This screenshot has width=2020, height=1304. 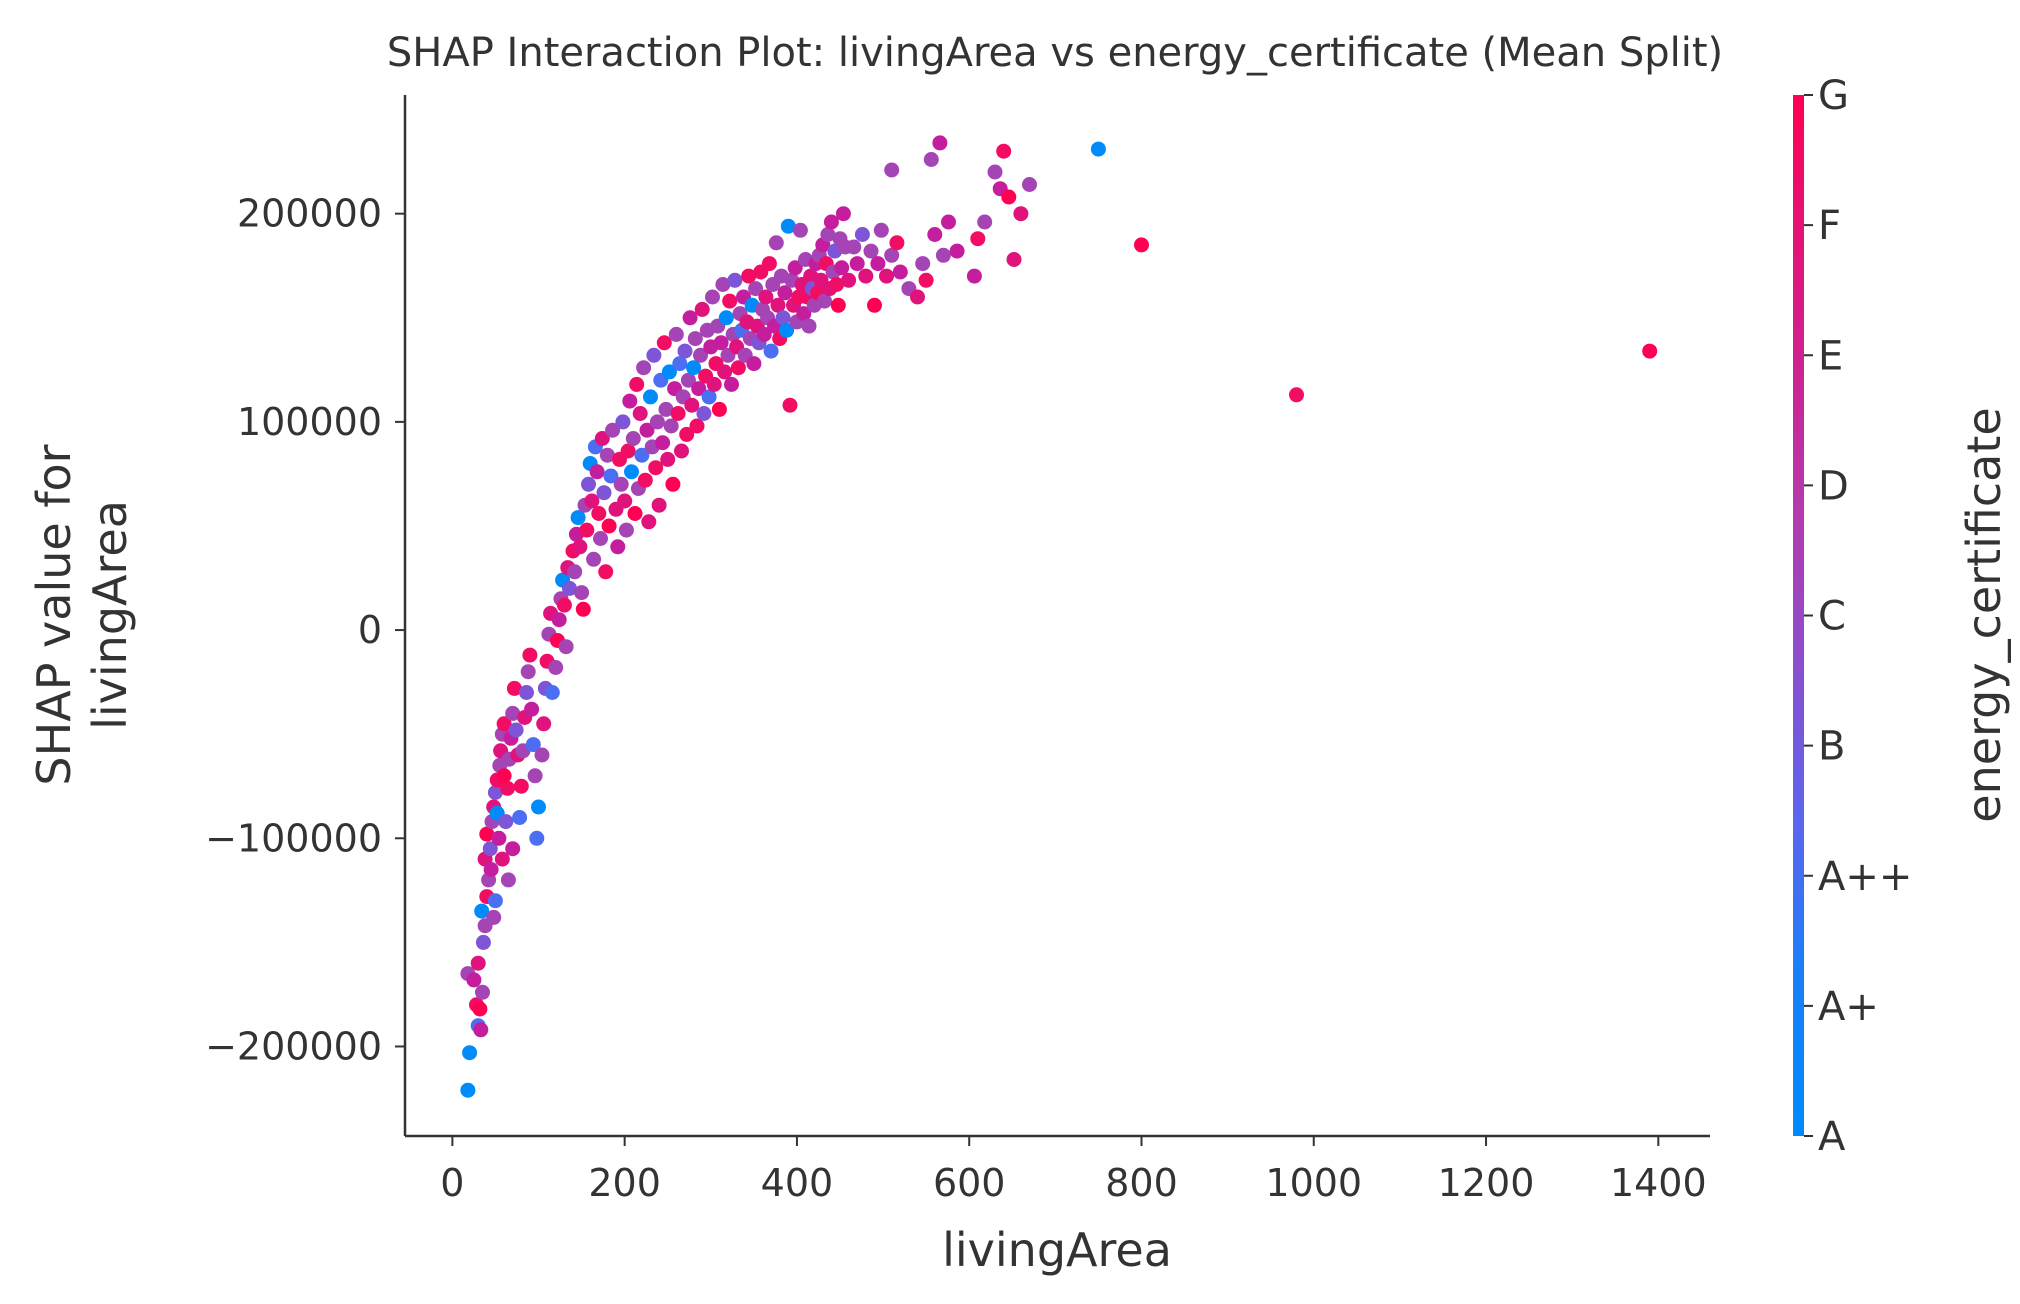 What do you see at coordinates (1313, 1183) in the screenshot?
I see `x-tick-label: 1000` at bounding box center [1313, 1183].